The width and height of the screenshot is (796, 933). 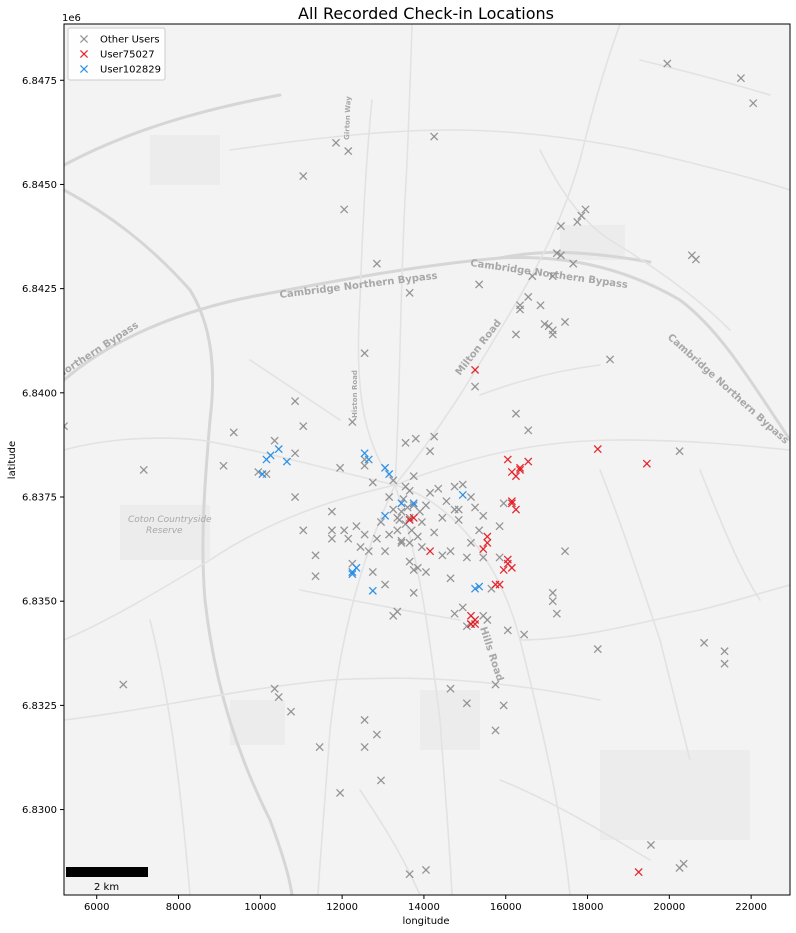 I want to click on legend-marker-other-users, so click(x=84, y=39).